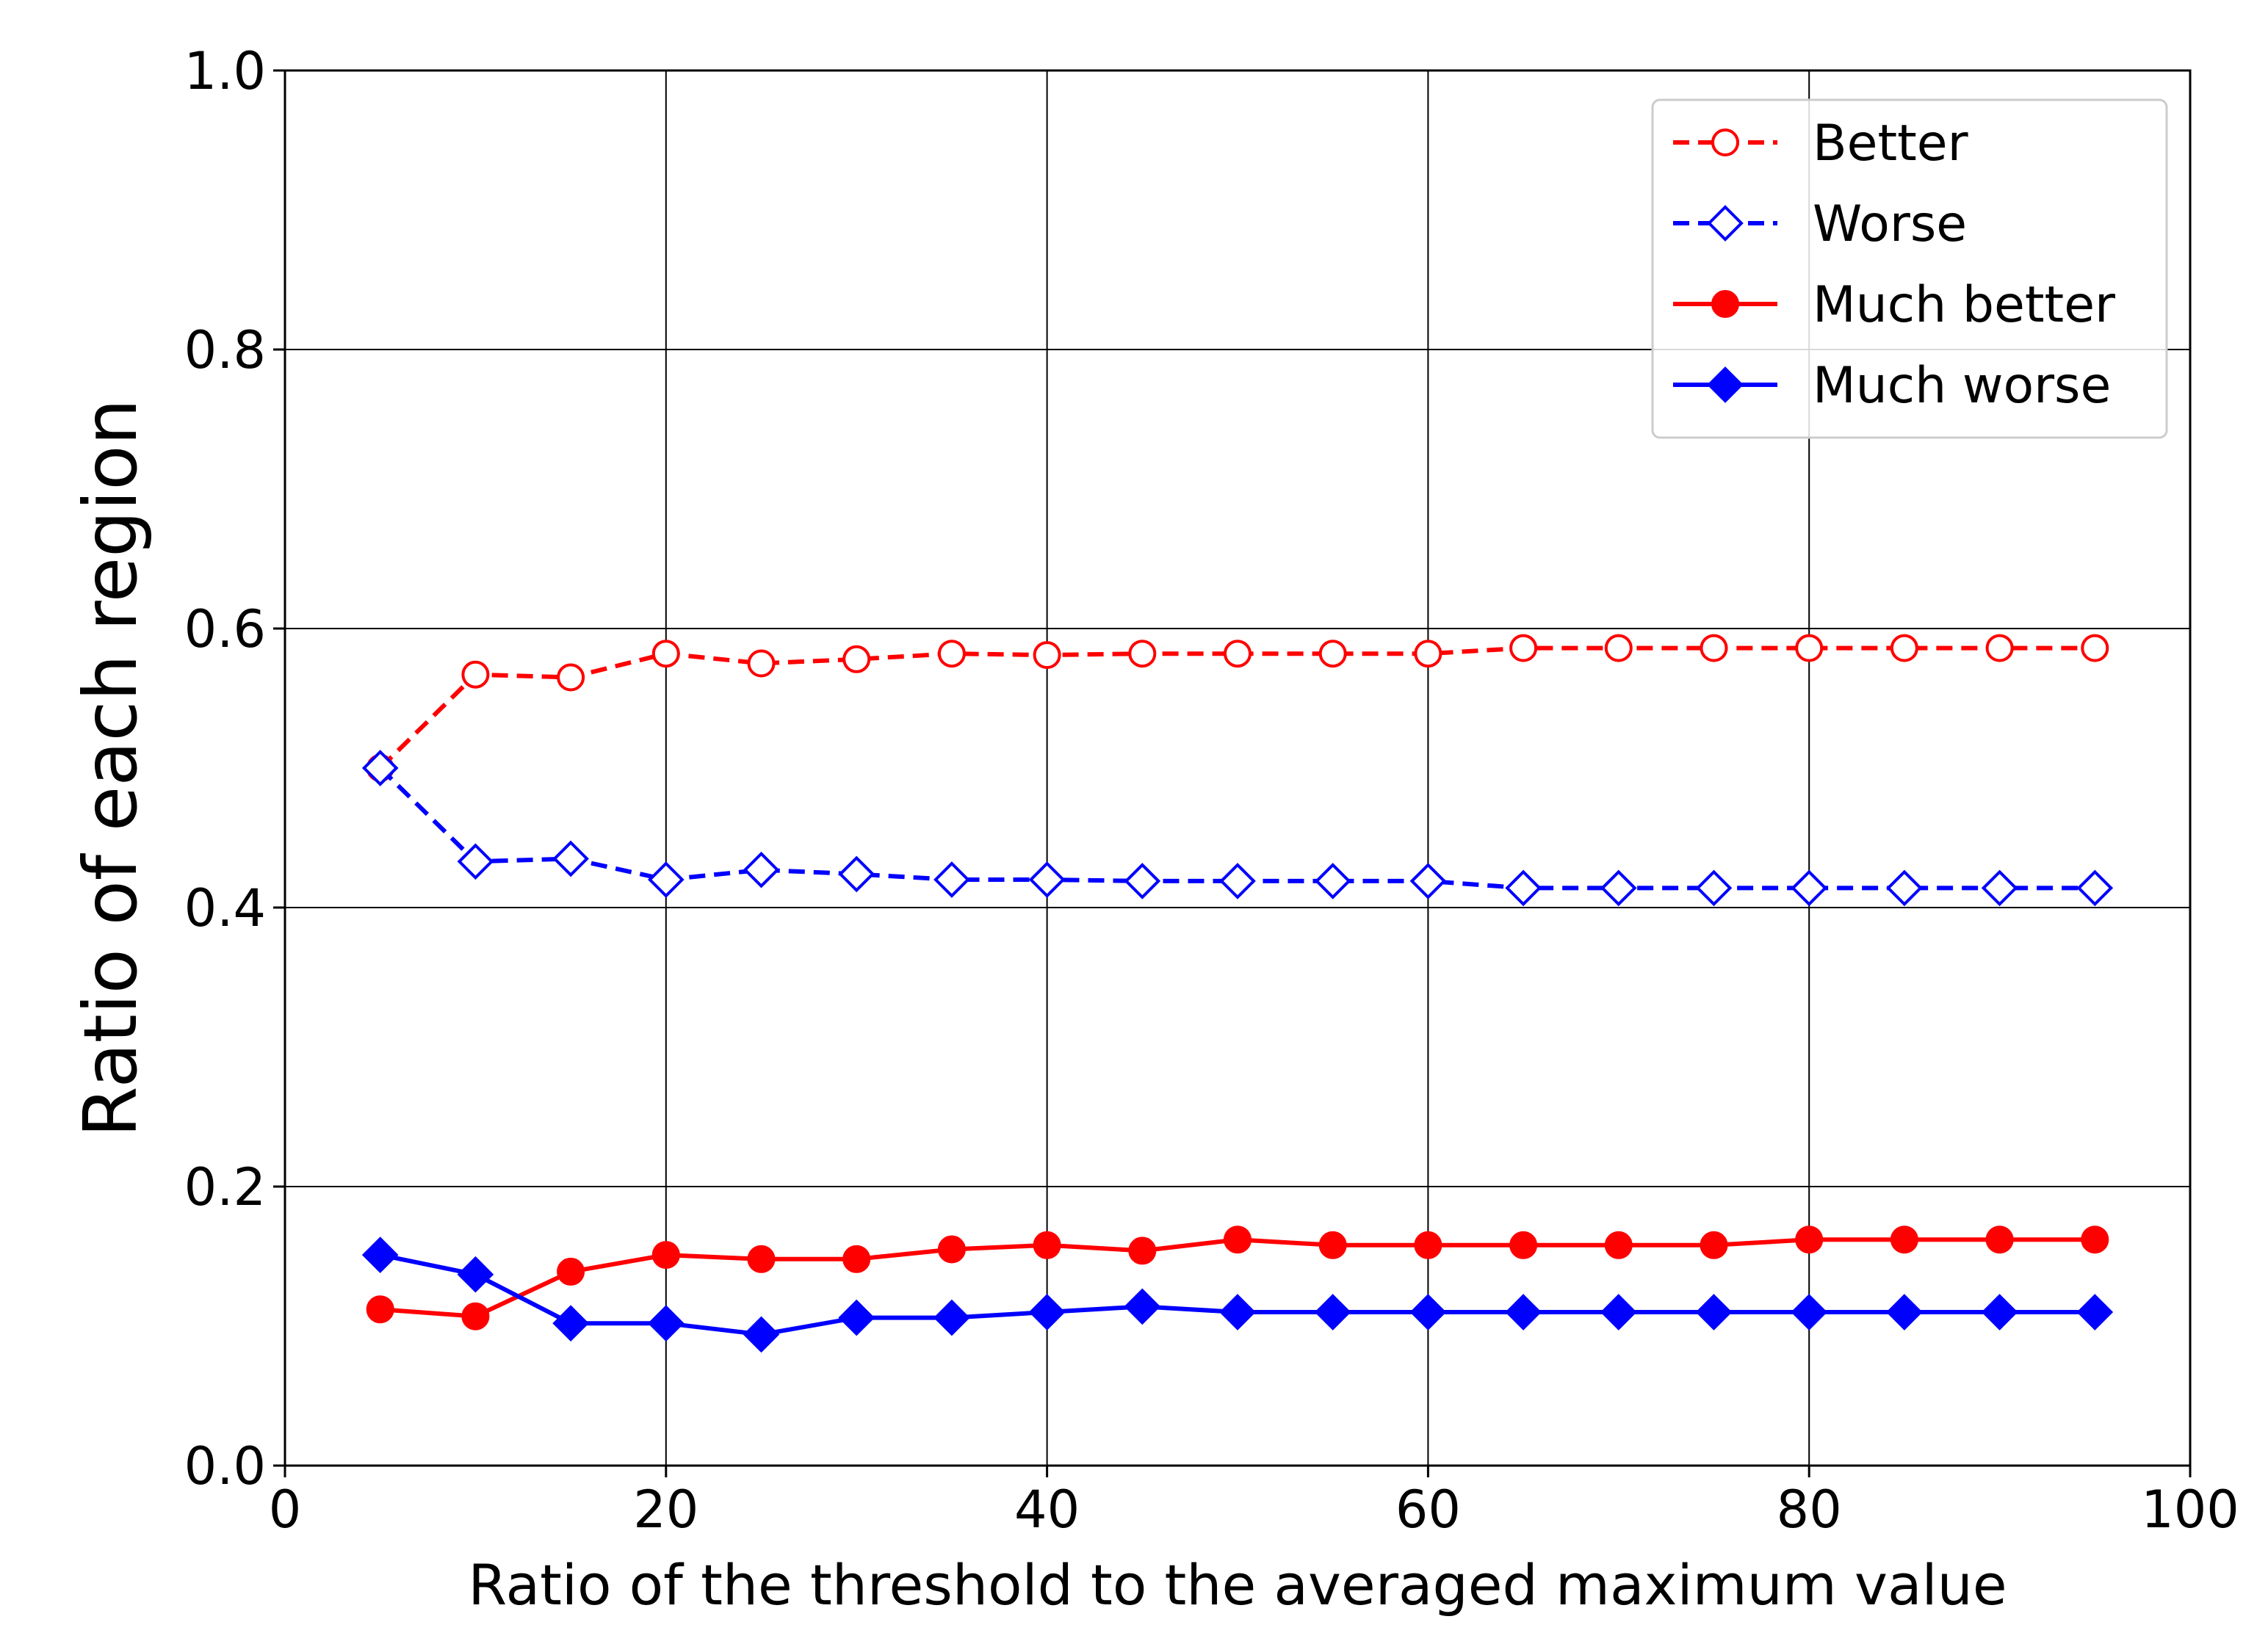 The height and width of the screenshot is (1633, 2268). Describe the element at coordinates (225, 908) in the screenshot. I see `y-tick-label: 0.4` at that location.